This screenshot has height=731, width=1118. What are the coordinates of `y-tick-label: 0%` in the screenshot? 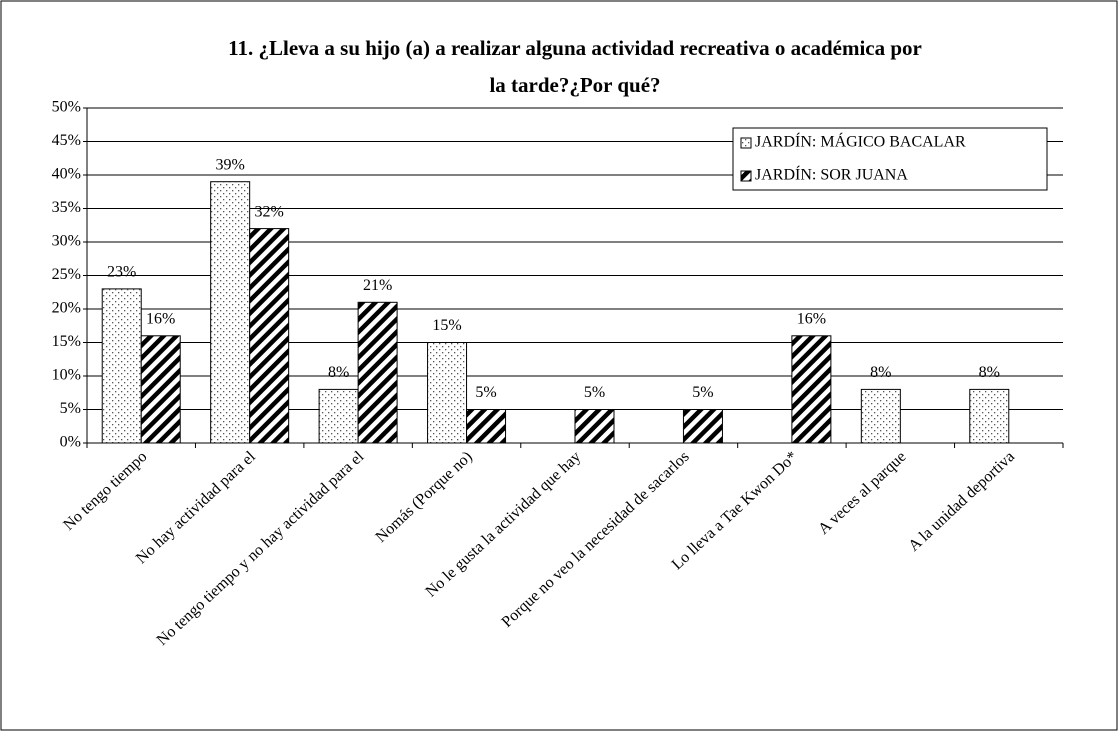 It's located at (70, 442).